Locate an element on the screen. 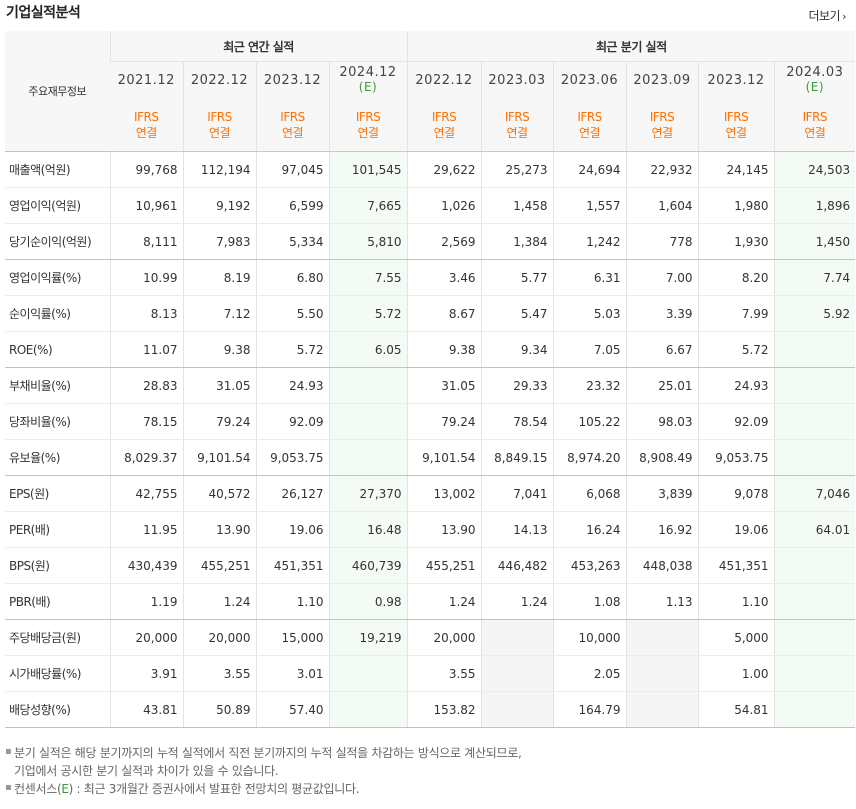 Image resolution: width=856 pixels, height=809 pixels. row-label: 부채비율(%) is located at coordinates (57, 385).